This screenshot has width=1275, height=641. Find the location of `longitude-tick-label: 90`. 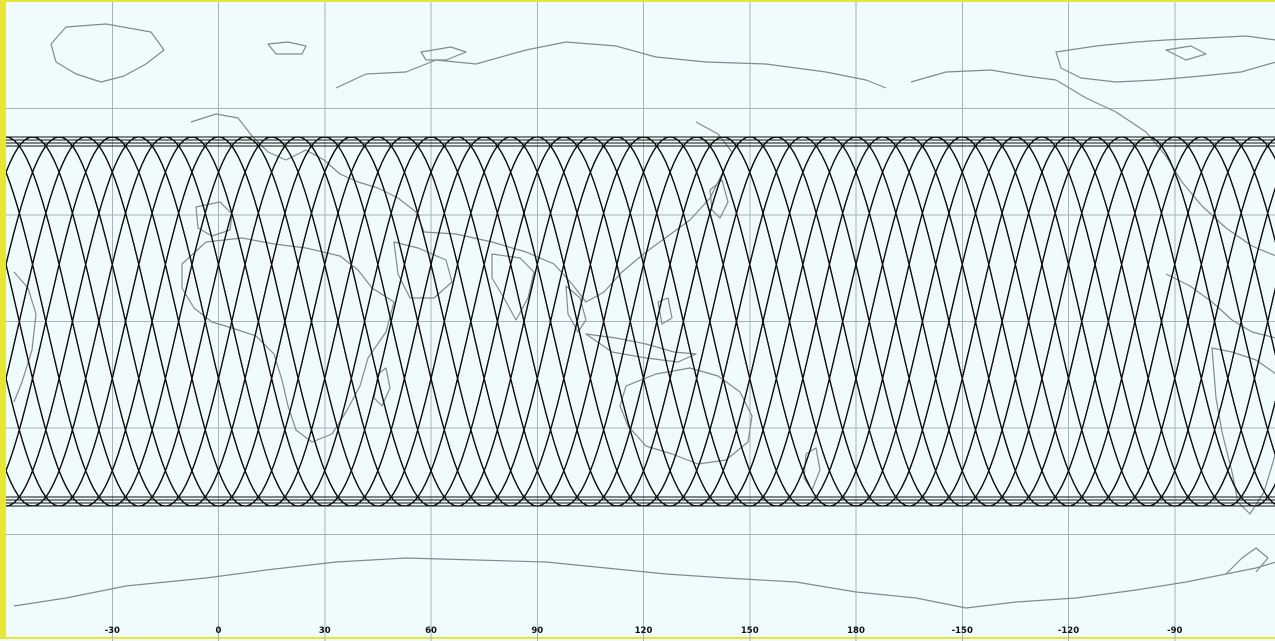

longitude-tick-label: 90 is located at coordinates (537, 631).